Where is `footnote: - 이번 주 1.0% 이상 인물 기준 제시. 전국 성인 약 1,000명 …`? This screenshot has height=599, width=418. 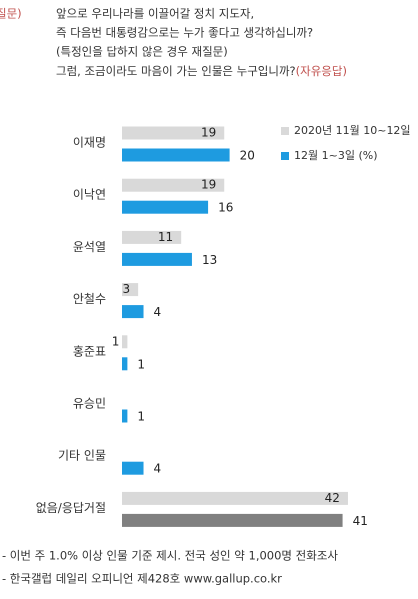 footnote: - 이번 주 1.0% 이상 인물 기준 제시. 전국 성인 약 1,000명 … is located at coordinates (170, 556).